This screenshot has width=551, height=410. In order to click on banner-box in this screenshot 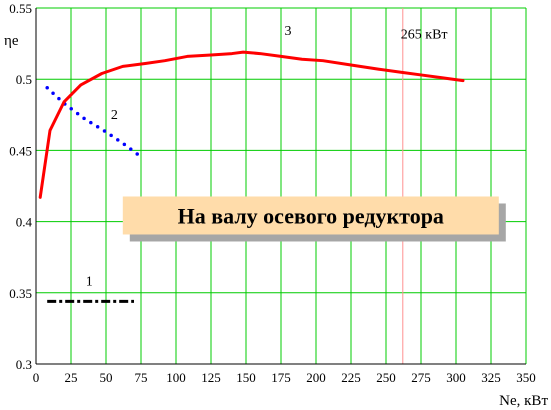, I will do `click(310, 215)`.